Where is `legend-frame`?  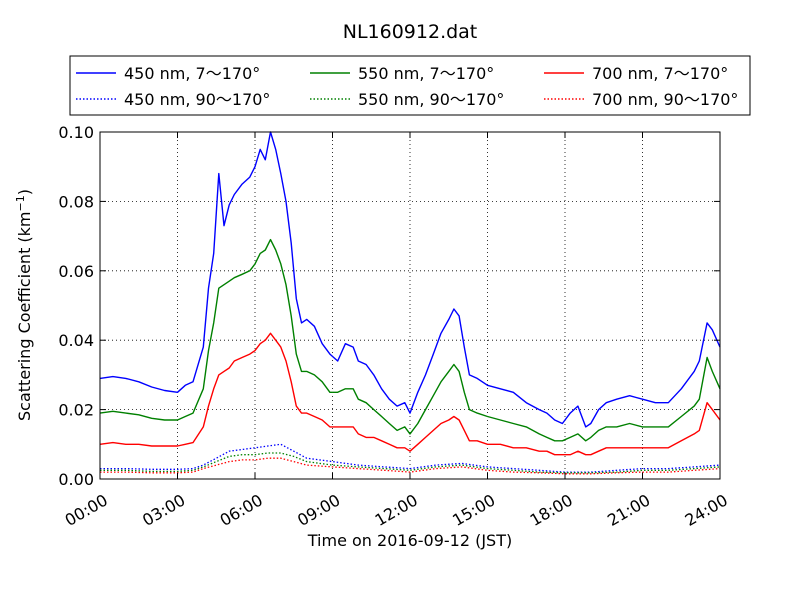 legend-frame is located at coordinates (410, 85).